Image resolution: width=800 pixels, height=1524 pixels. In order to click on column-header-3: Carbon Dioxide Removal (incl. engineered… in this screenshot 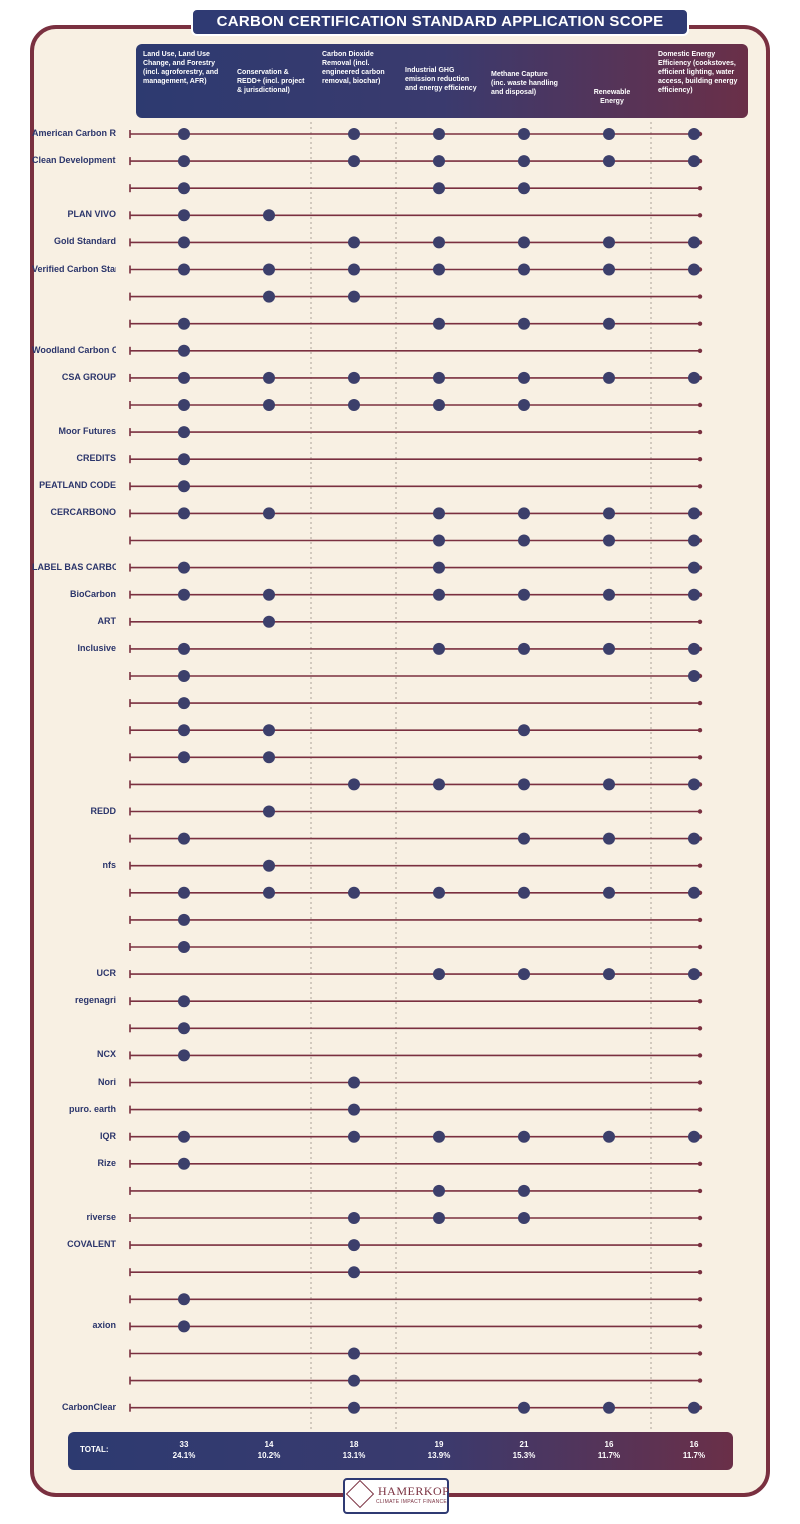, I will do `click(353, 68)`.